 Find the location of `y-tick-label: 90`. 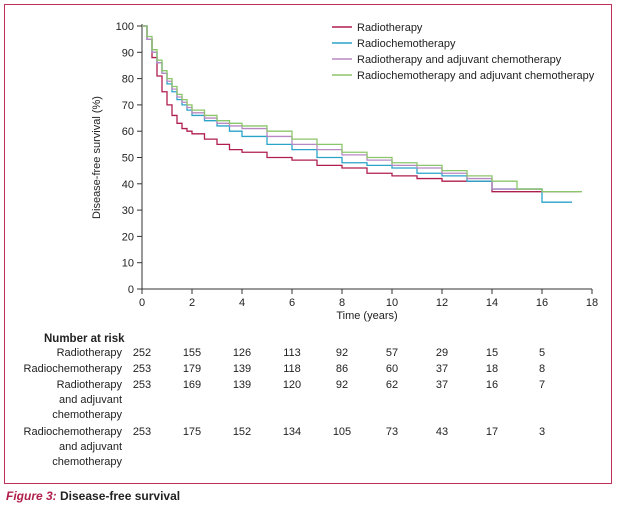

y-tick-label: 90 is located at coordinates (128, 53).